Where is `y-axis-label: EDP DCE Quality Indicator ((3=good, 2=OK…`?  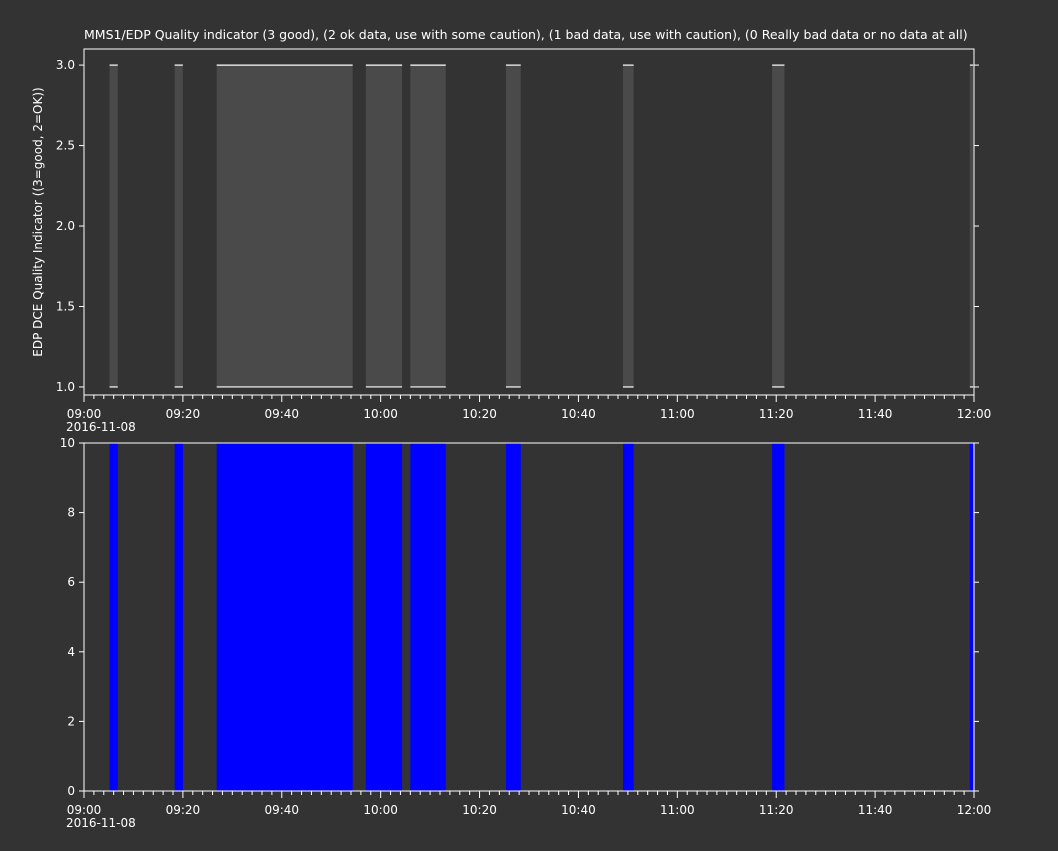
y-axis-label: EDP DCE Quality Indicator ((3=good, 2=OK… is located at coordinates (38, 221).